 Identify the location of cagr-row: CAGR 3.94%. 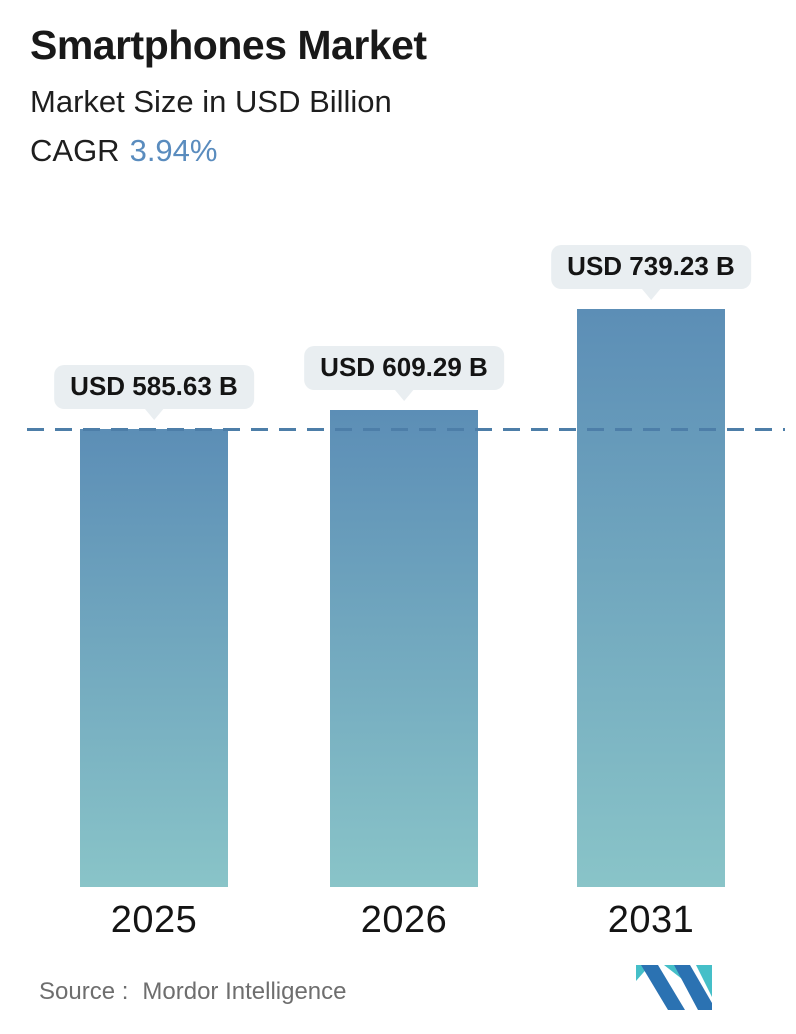
(228, 150).